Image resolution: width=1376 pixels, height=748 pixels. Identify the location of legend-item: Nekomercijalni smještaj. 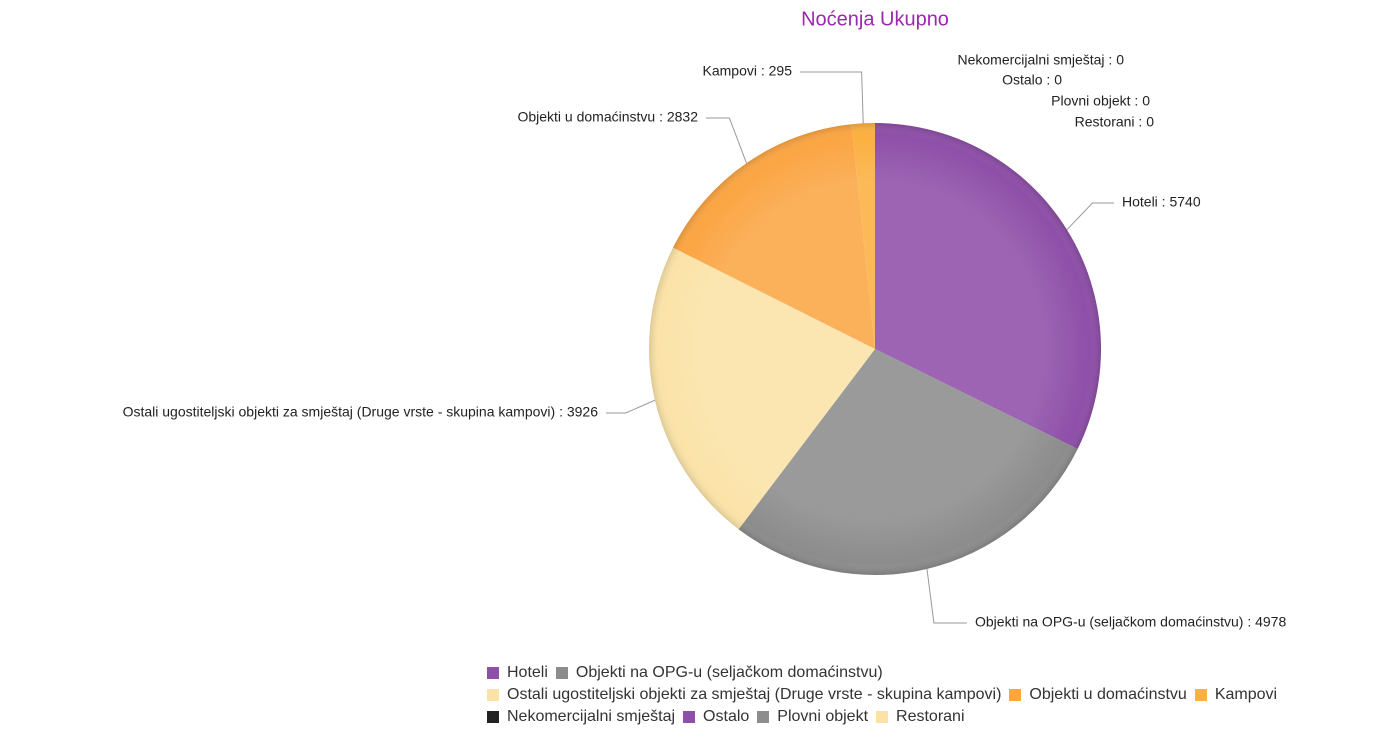
(581, 717).